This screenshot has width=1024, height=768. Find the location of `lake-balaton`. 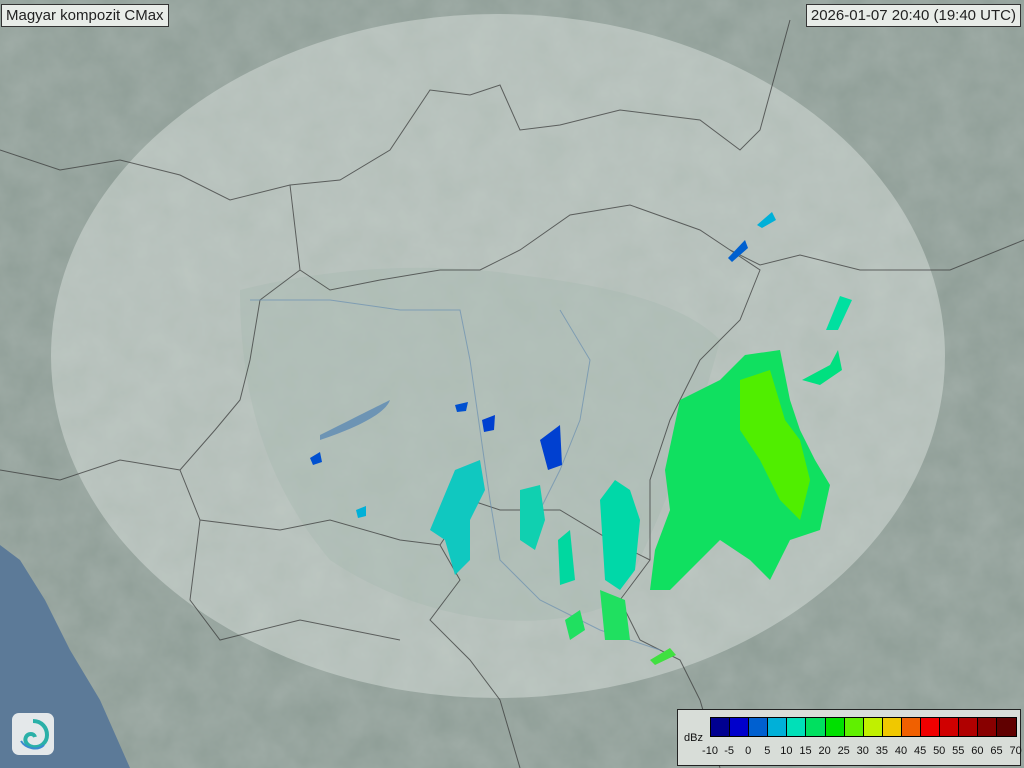

lake-balaton is located at coordinates (355, 420).